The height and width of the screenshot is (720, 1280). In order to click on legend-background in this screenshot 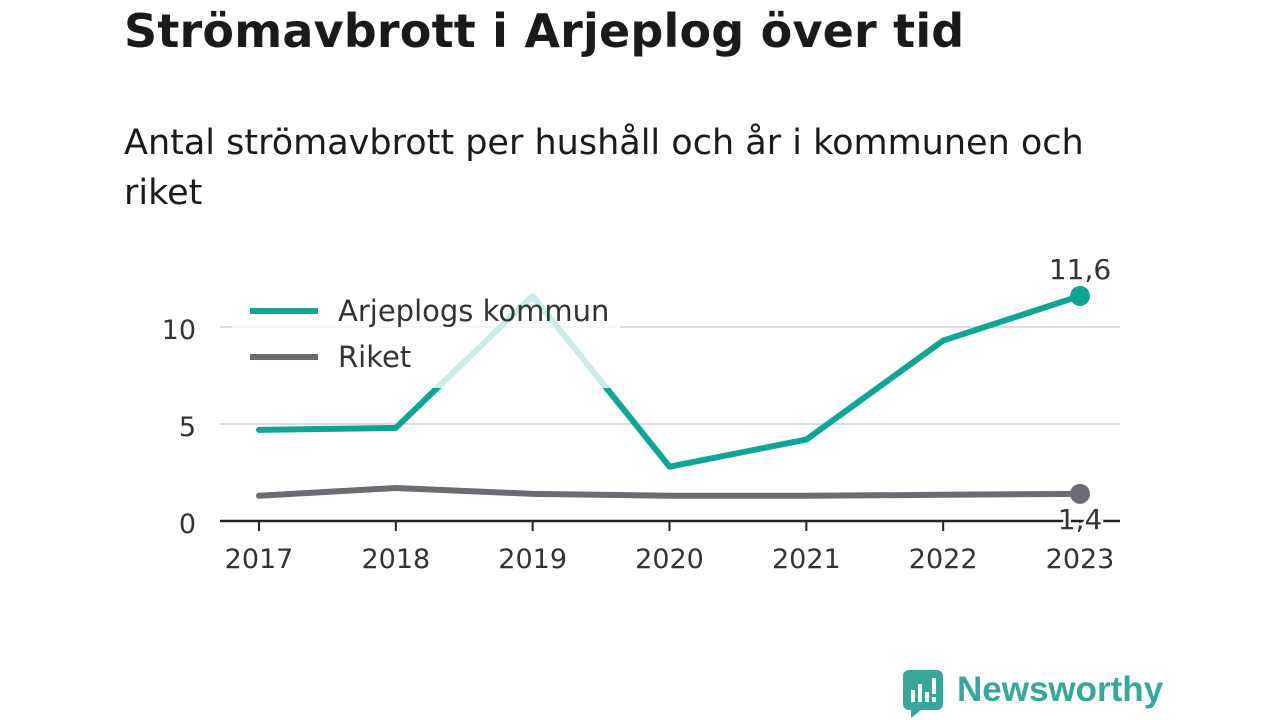, I will do `click(426, 335)`.